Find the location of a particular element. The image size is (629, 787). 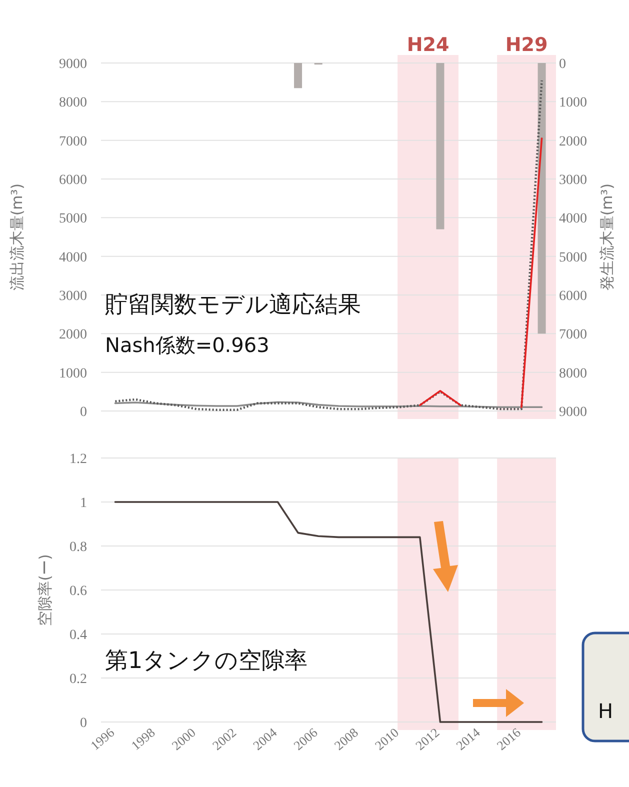

y2-tick-label: 8000 is located at coordinates (573, 374).